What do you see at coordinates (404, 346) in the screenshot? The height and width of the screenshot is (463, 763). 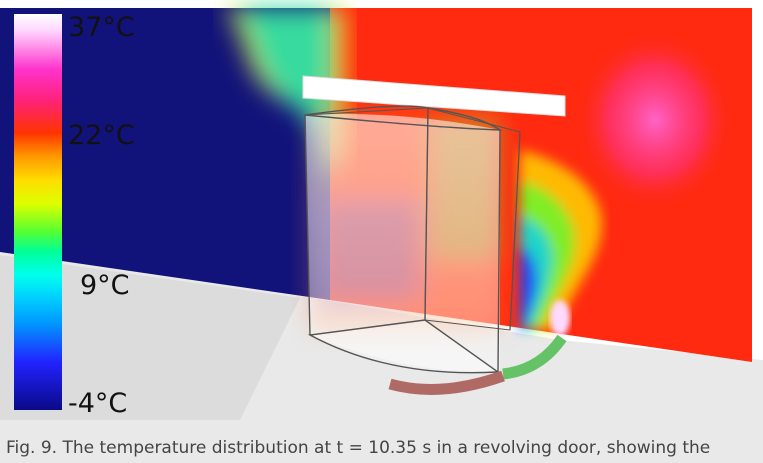 I see `door-bottom-rim` at bounding box center [404, 346].